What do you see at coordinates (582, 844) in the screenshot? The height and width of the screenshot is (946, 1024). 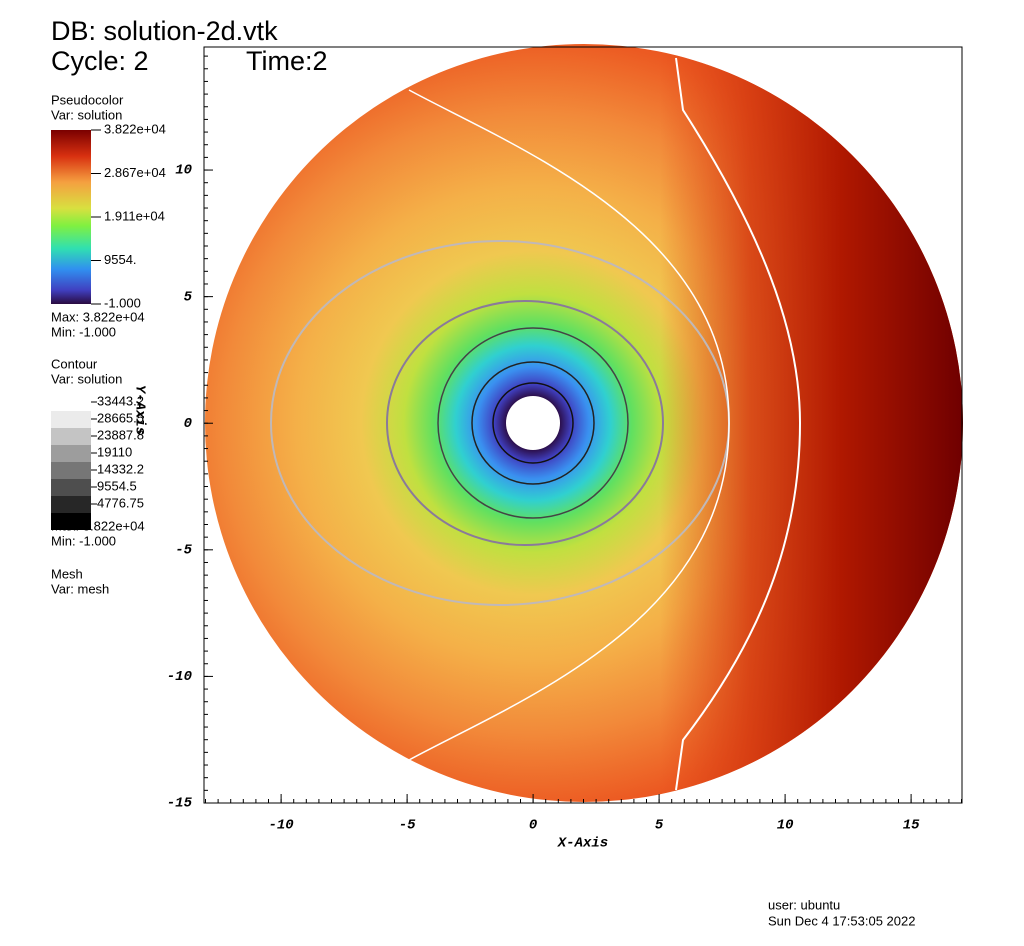 I see `x-axis-label: X-Axis` at bounding box center [582, 844].